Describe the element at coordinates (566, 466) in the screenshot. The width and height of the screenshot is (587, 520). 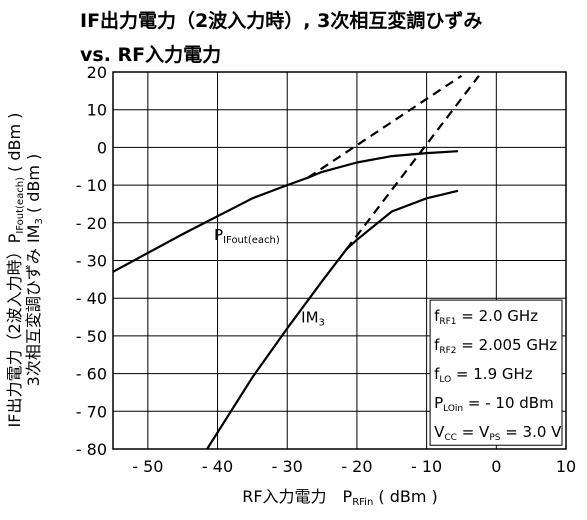
I see `x-tick-label: 10` at that location.